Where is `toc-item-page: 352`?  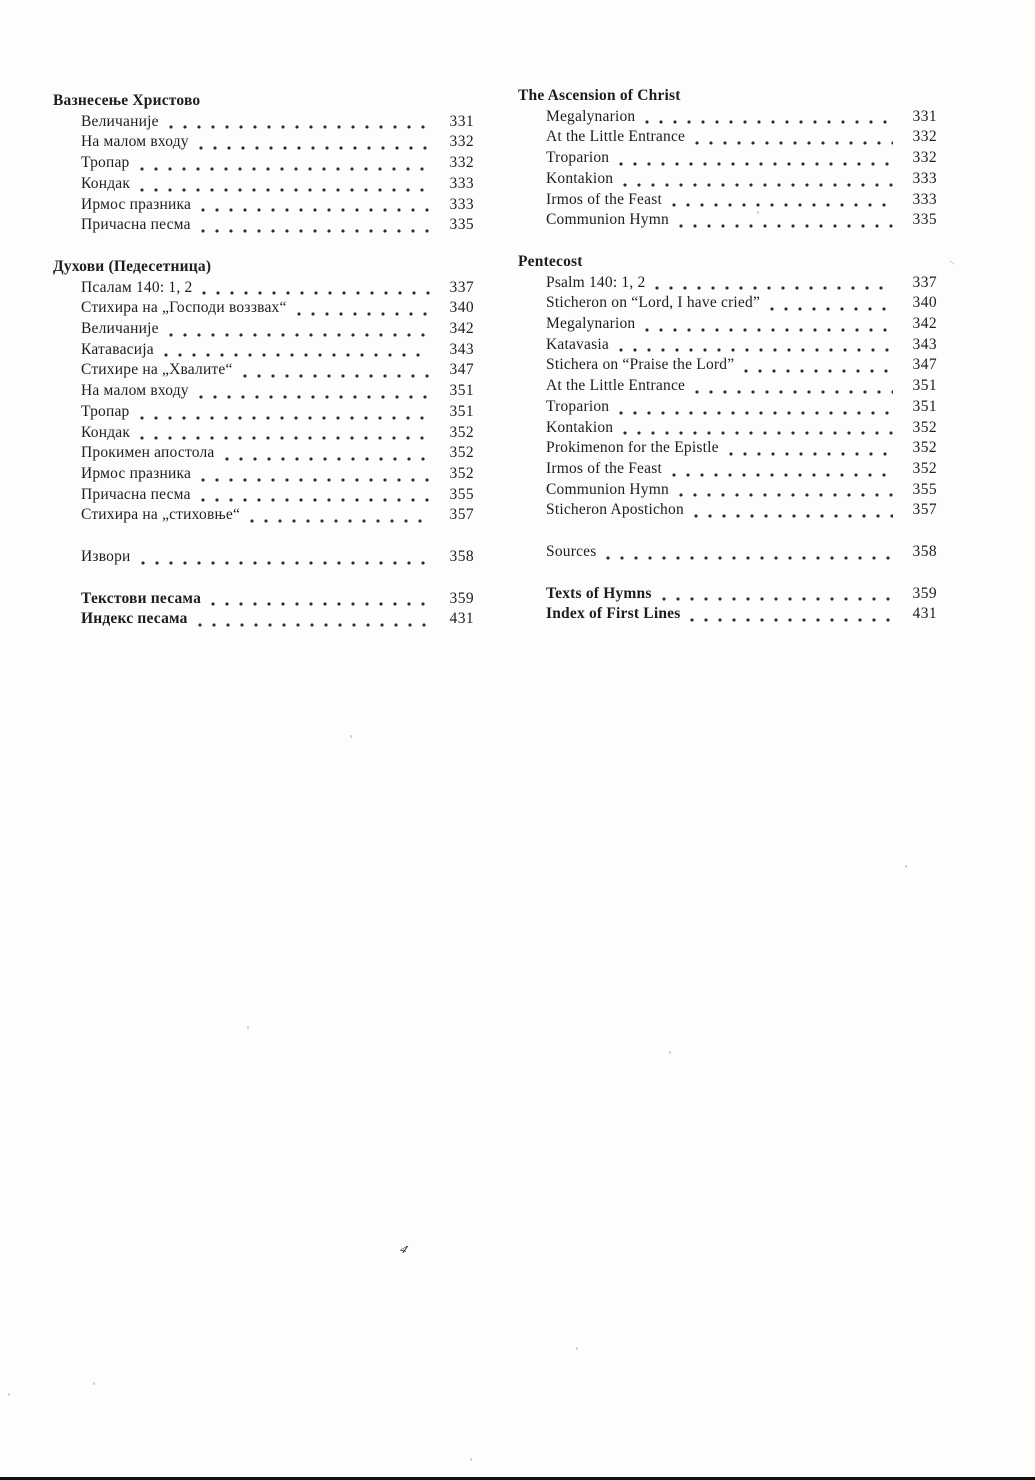 toc-item-page: 352 is located at coordinates (924, 468).